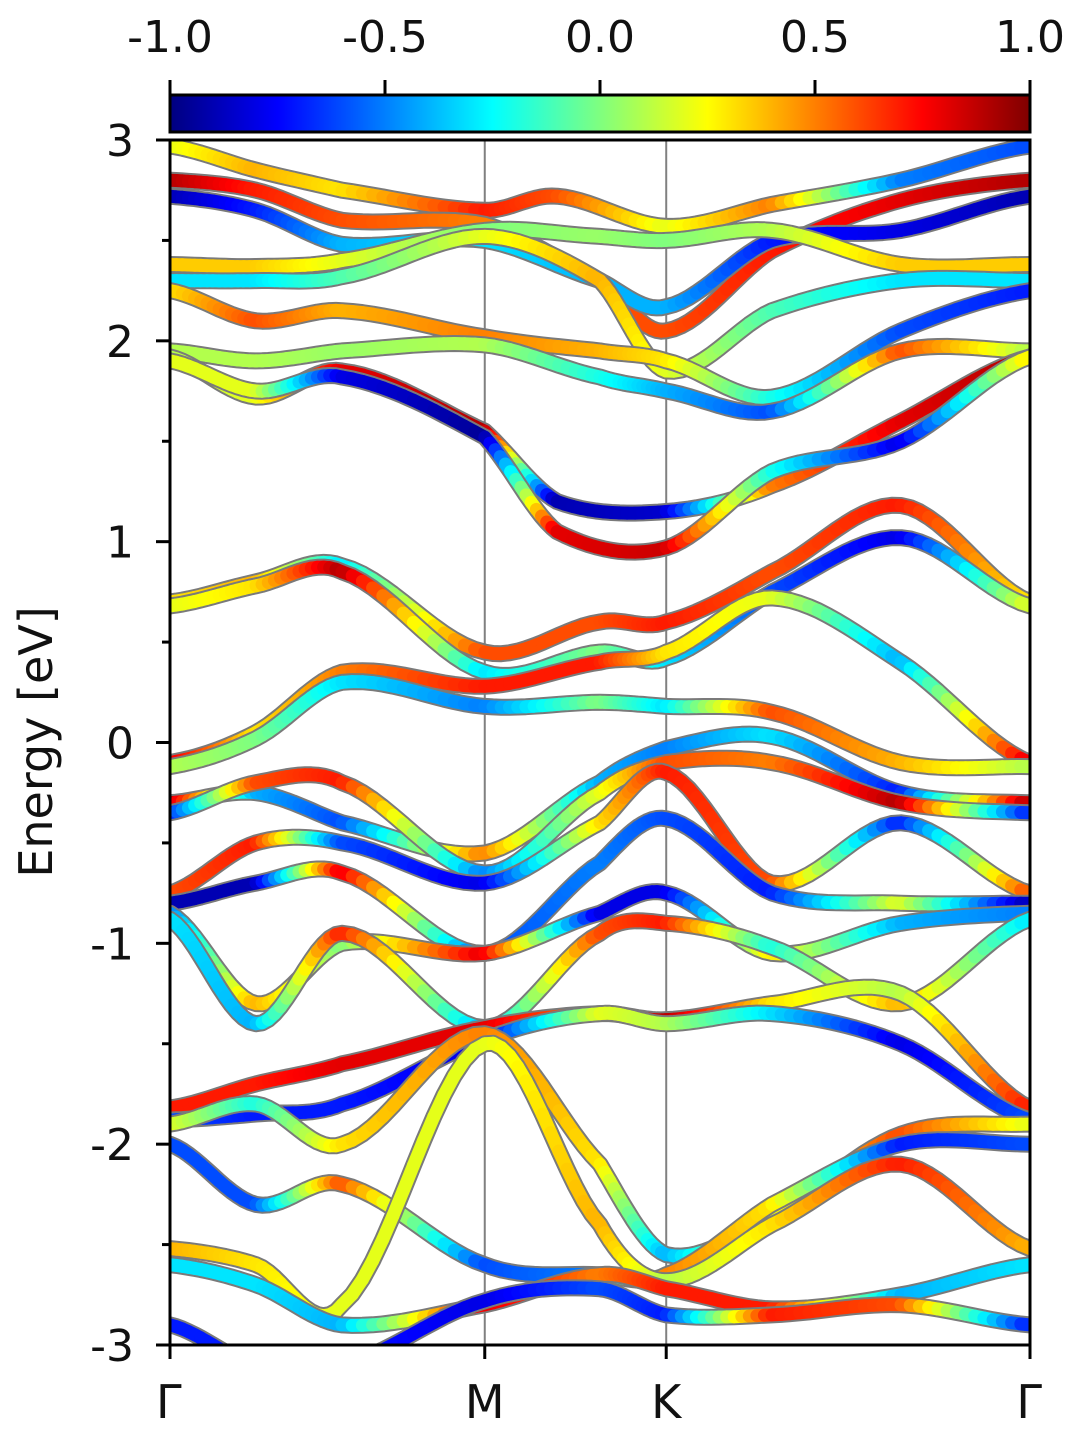 Image resolution: width=1080 pixels, height=1444 pixels. Describe the element at coordinates (485, 1402) in the screenshot. I see `x-tick-label: M` at that location.